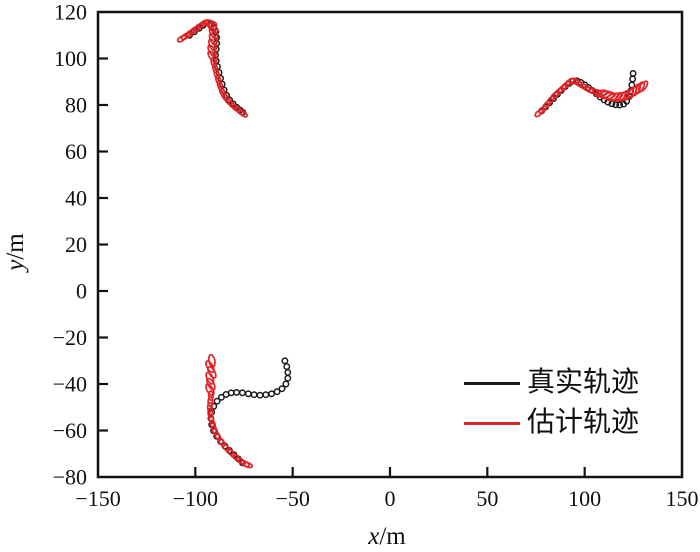 The width and height of the screenshot is (700, 552). I want to click on y-tick-label: 60, so click(76, 151).